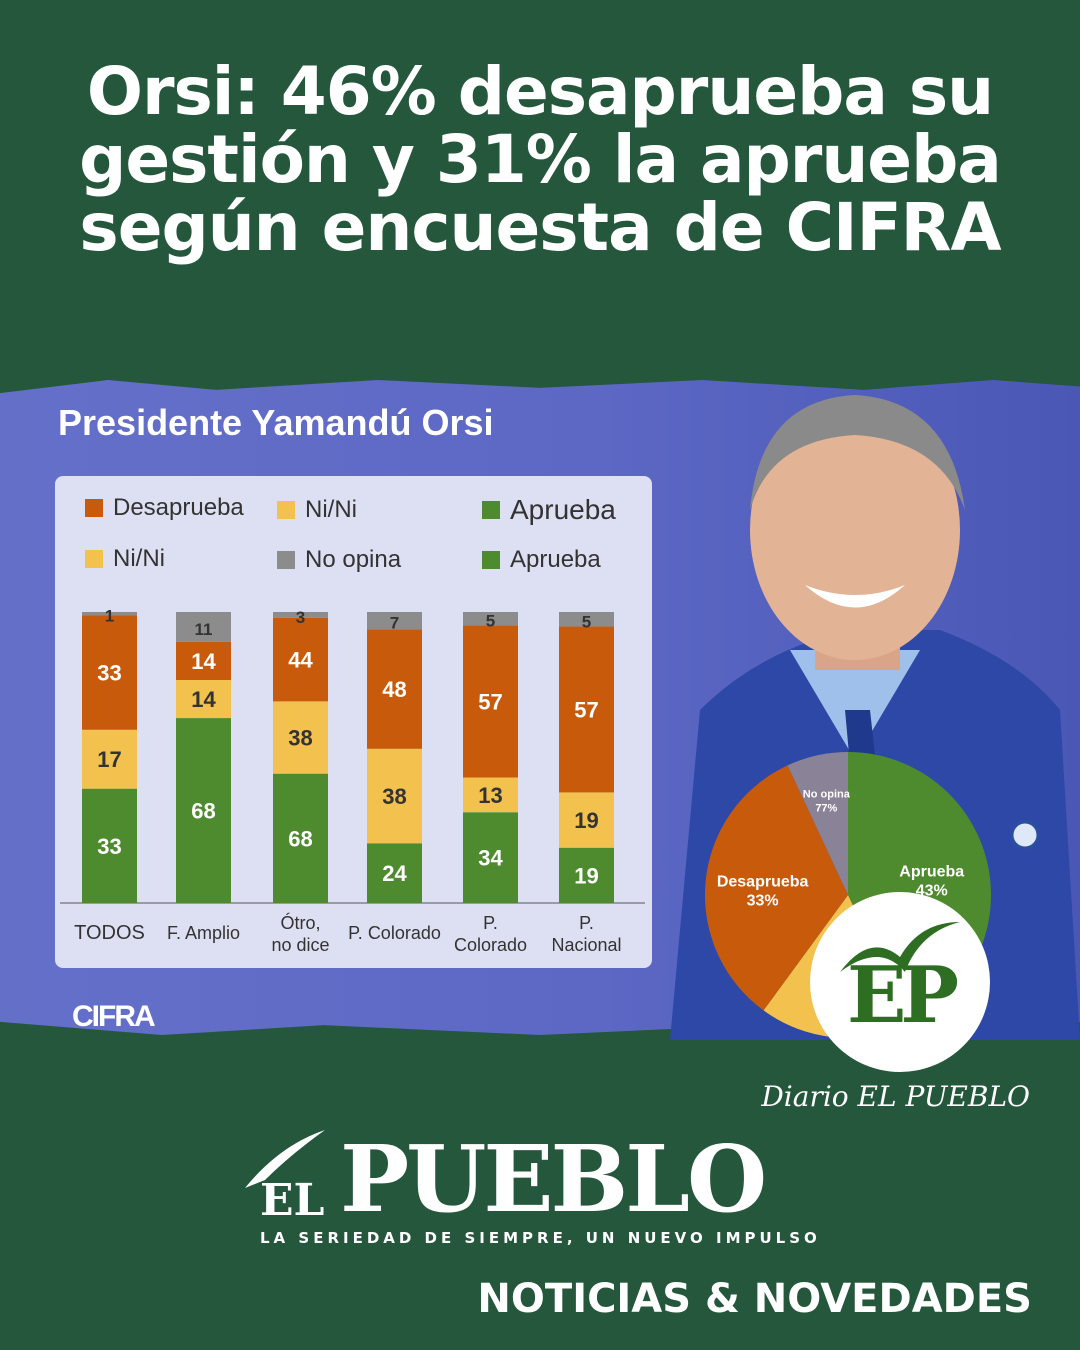 The image size is (1080, 1350). I want to click on logo-pueblo: PUEBLO, so click(553, 1179).